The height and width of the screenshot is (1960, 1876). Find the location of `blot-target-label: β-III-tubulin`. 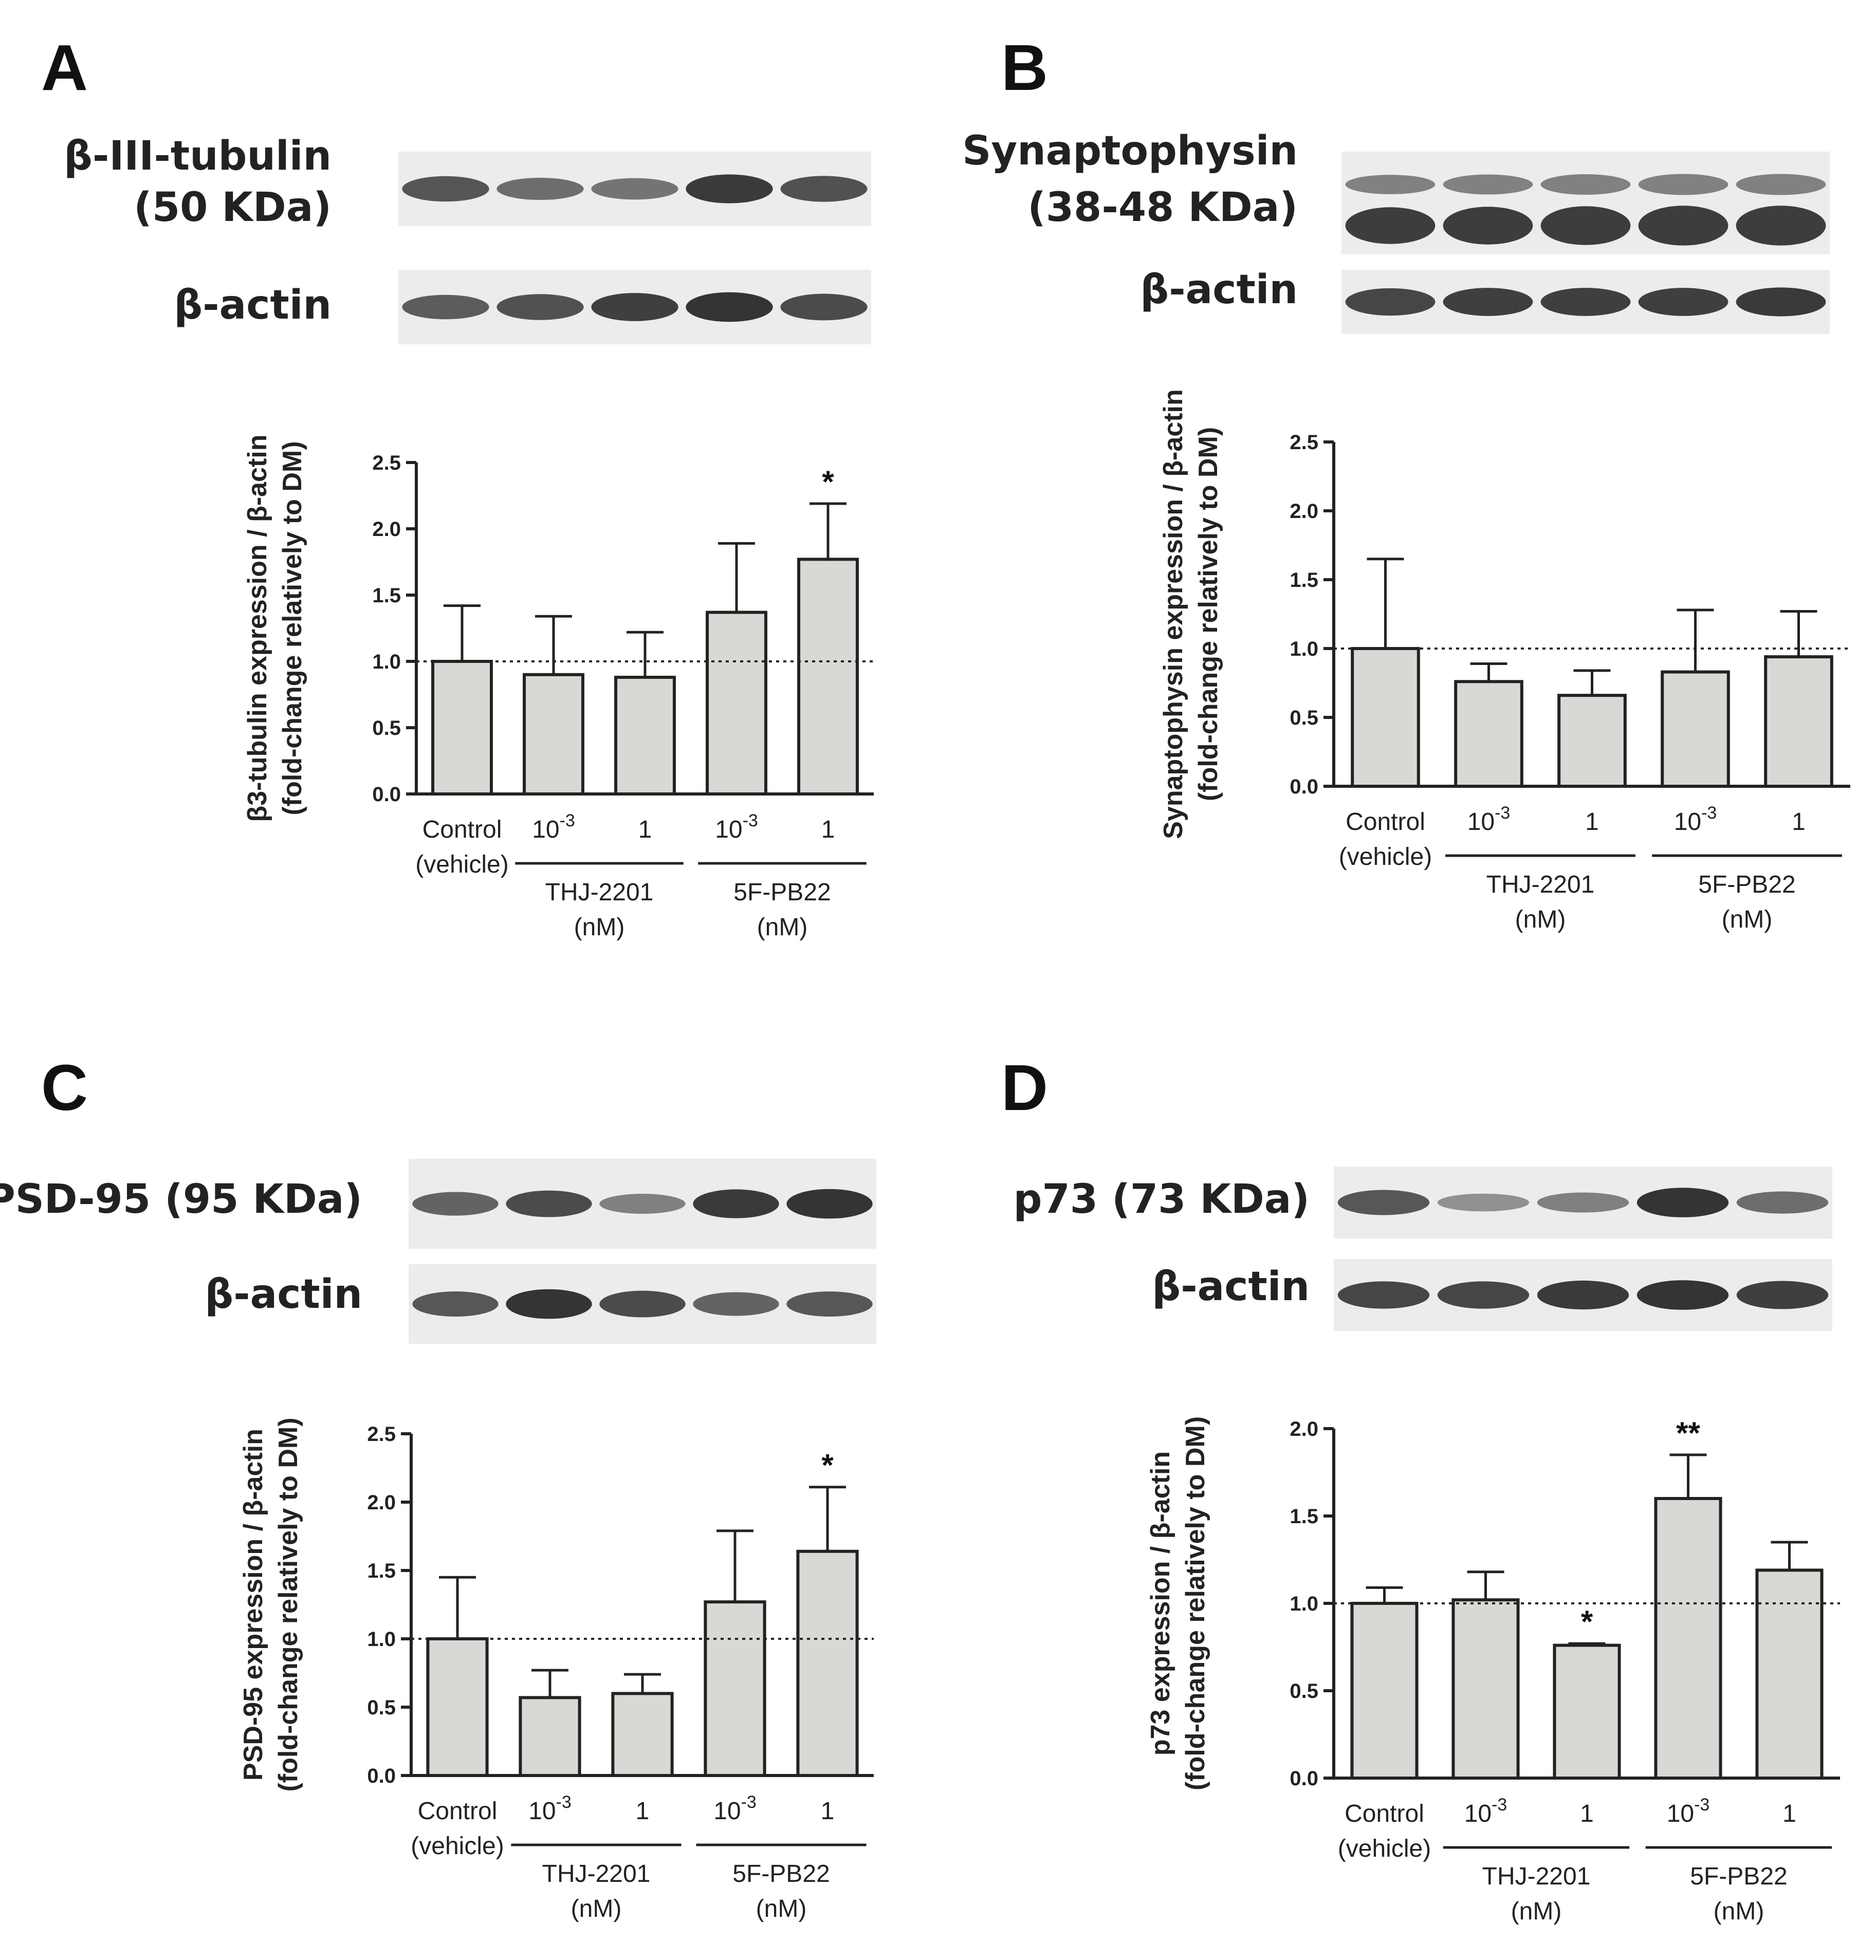

blot-target-label: β-III-tubulin is located at coordinates (198, 156).